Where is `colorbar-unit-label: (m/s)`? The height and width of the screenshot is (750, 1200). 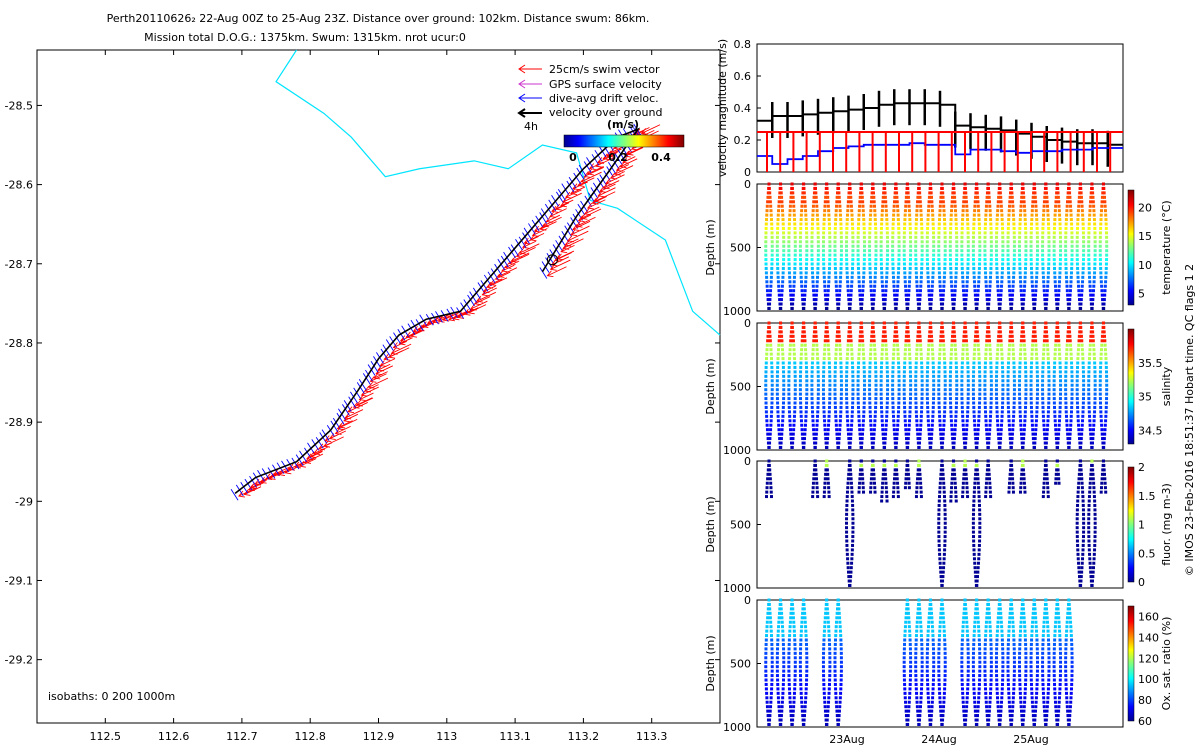
colorbar-unit-label: (m/s) is located at coordinates (623, 124).